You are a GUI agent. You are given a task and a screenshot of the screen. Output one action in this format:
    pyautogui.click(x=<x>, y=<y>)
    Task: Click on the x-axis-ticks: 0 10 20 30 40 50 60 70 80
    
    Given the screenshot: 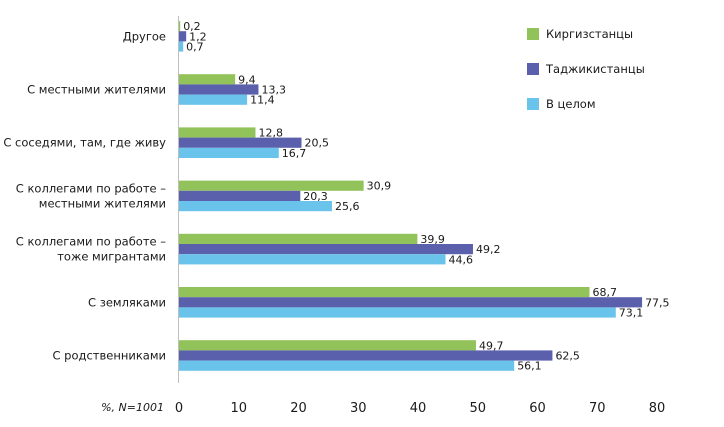 What is the action you would take?
    pyautogui.click(x=420, y=408)
    